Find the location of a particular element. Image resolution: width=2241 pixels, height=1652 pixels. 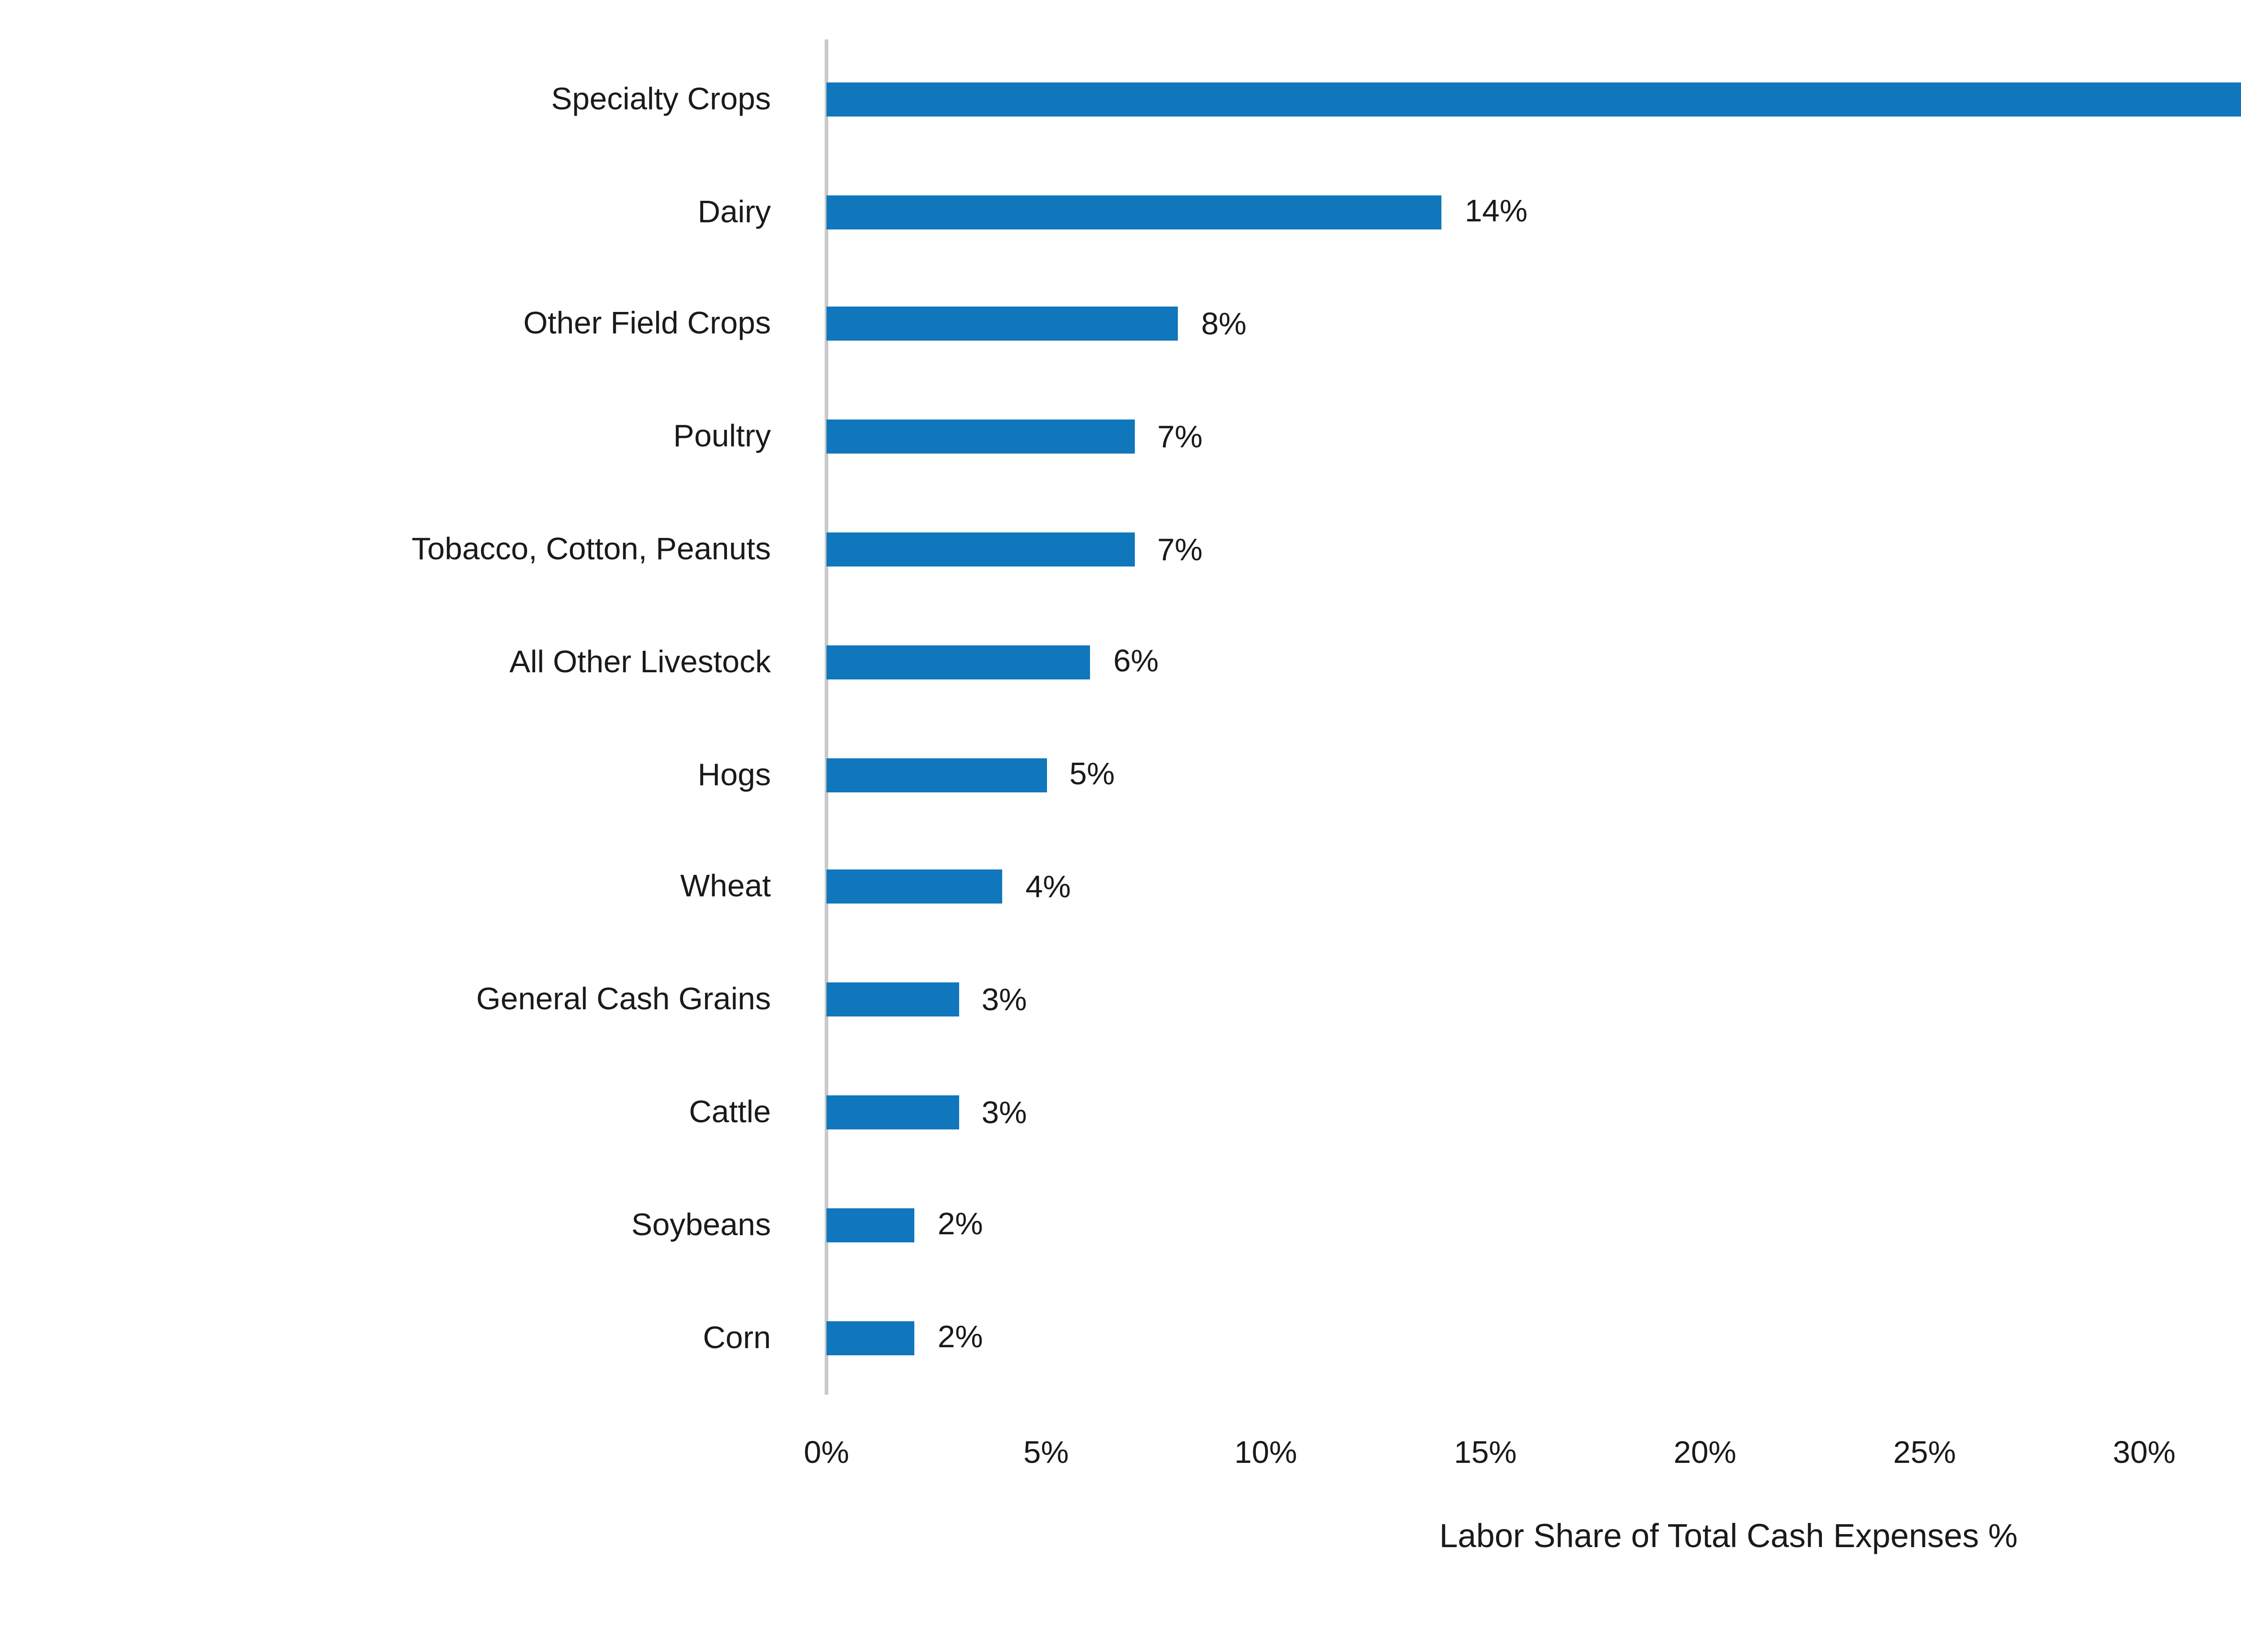

bar-row: Soybeans 2% is located at coordinates (1120, 1225).